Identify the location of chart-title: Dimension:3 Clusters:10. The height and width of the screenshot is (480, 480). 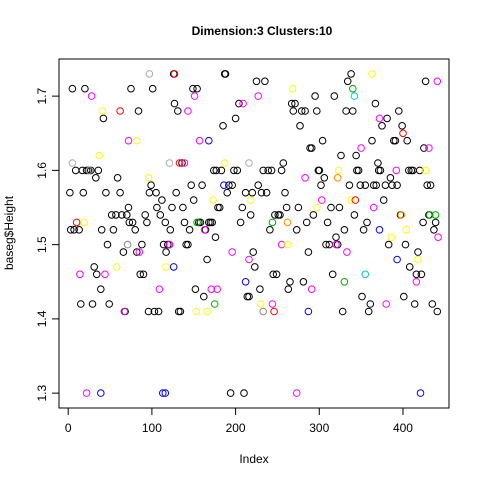
(262, 31).